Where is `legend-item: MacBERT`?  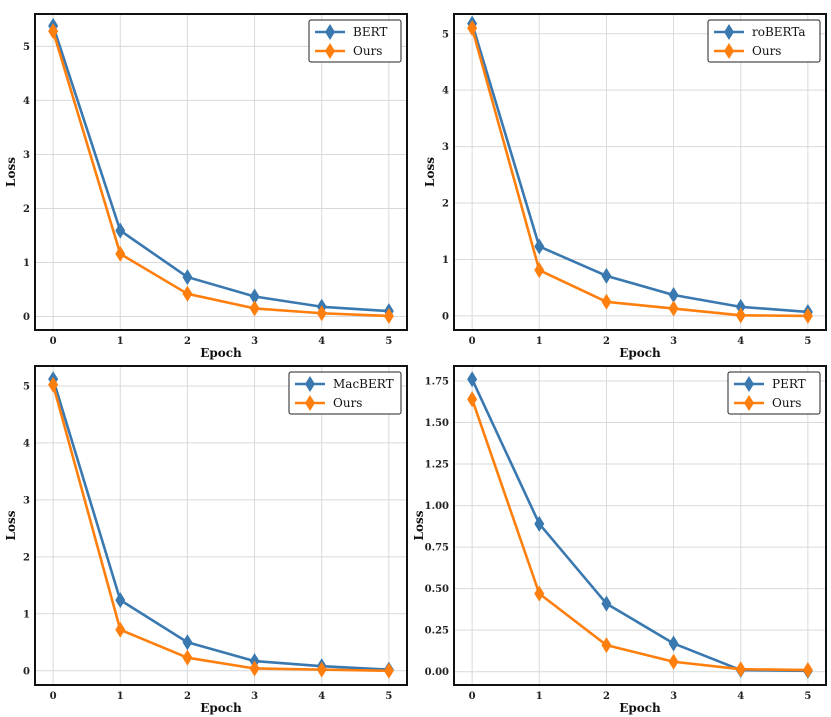
legend-item: MacBERT is located at coordinates (344, 384).